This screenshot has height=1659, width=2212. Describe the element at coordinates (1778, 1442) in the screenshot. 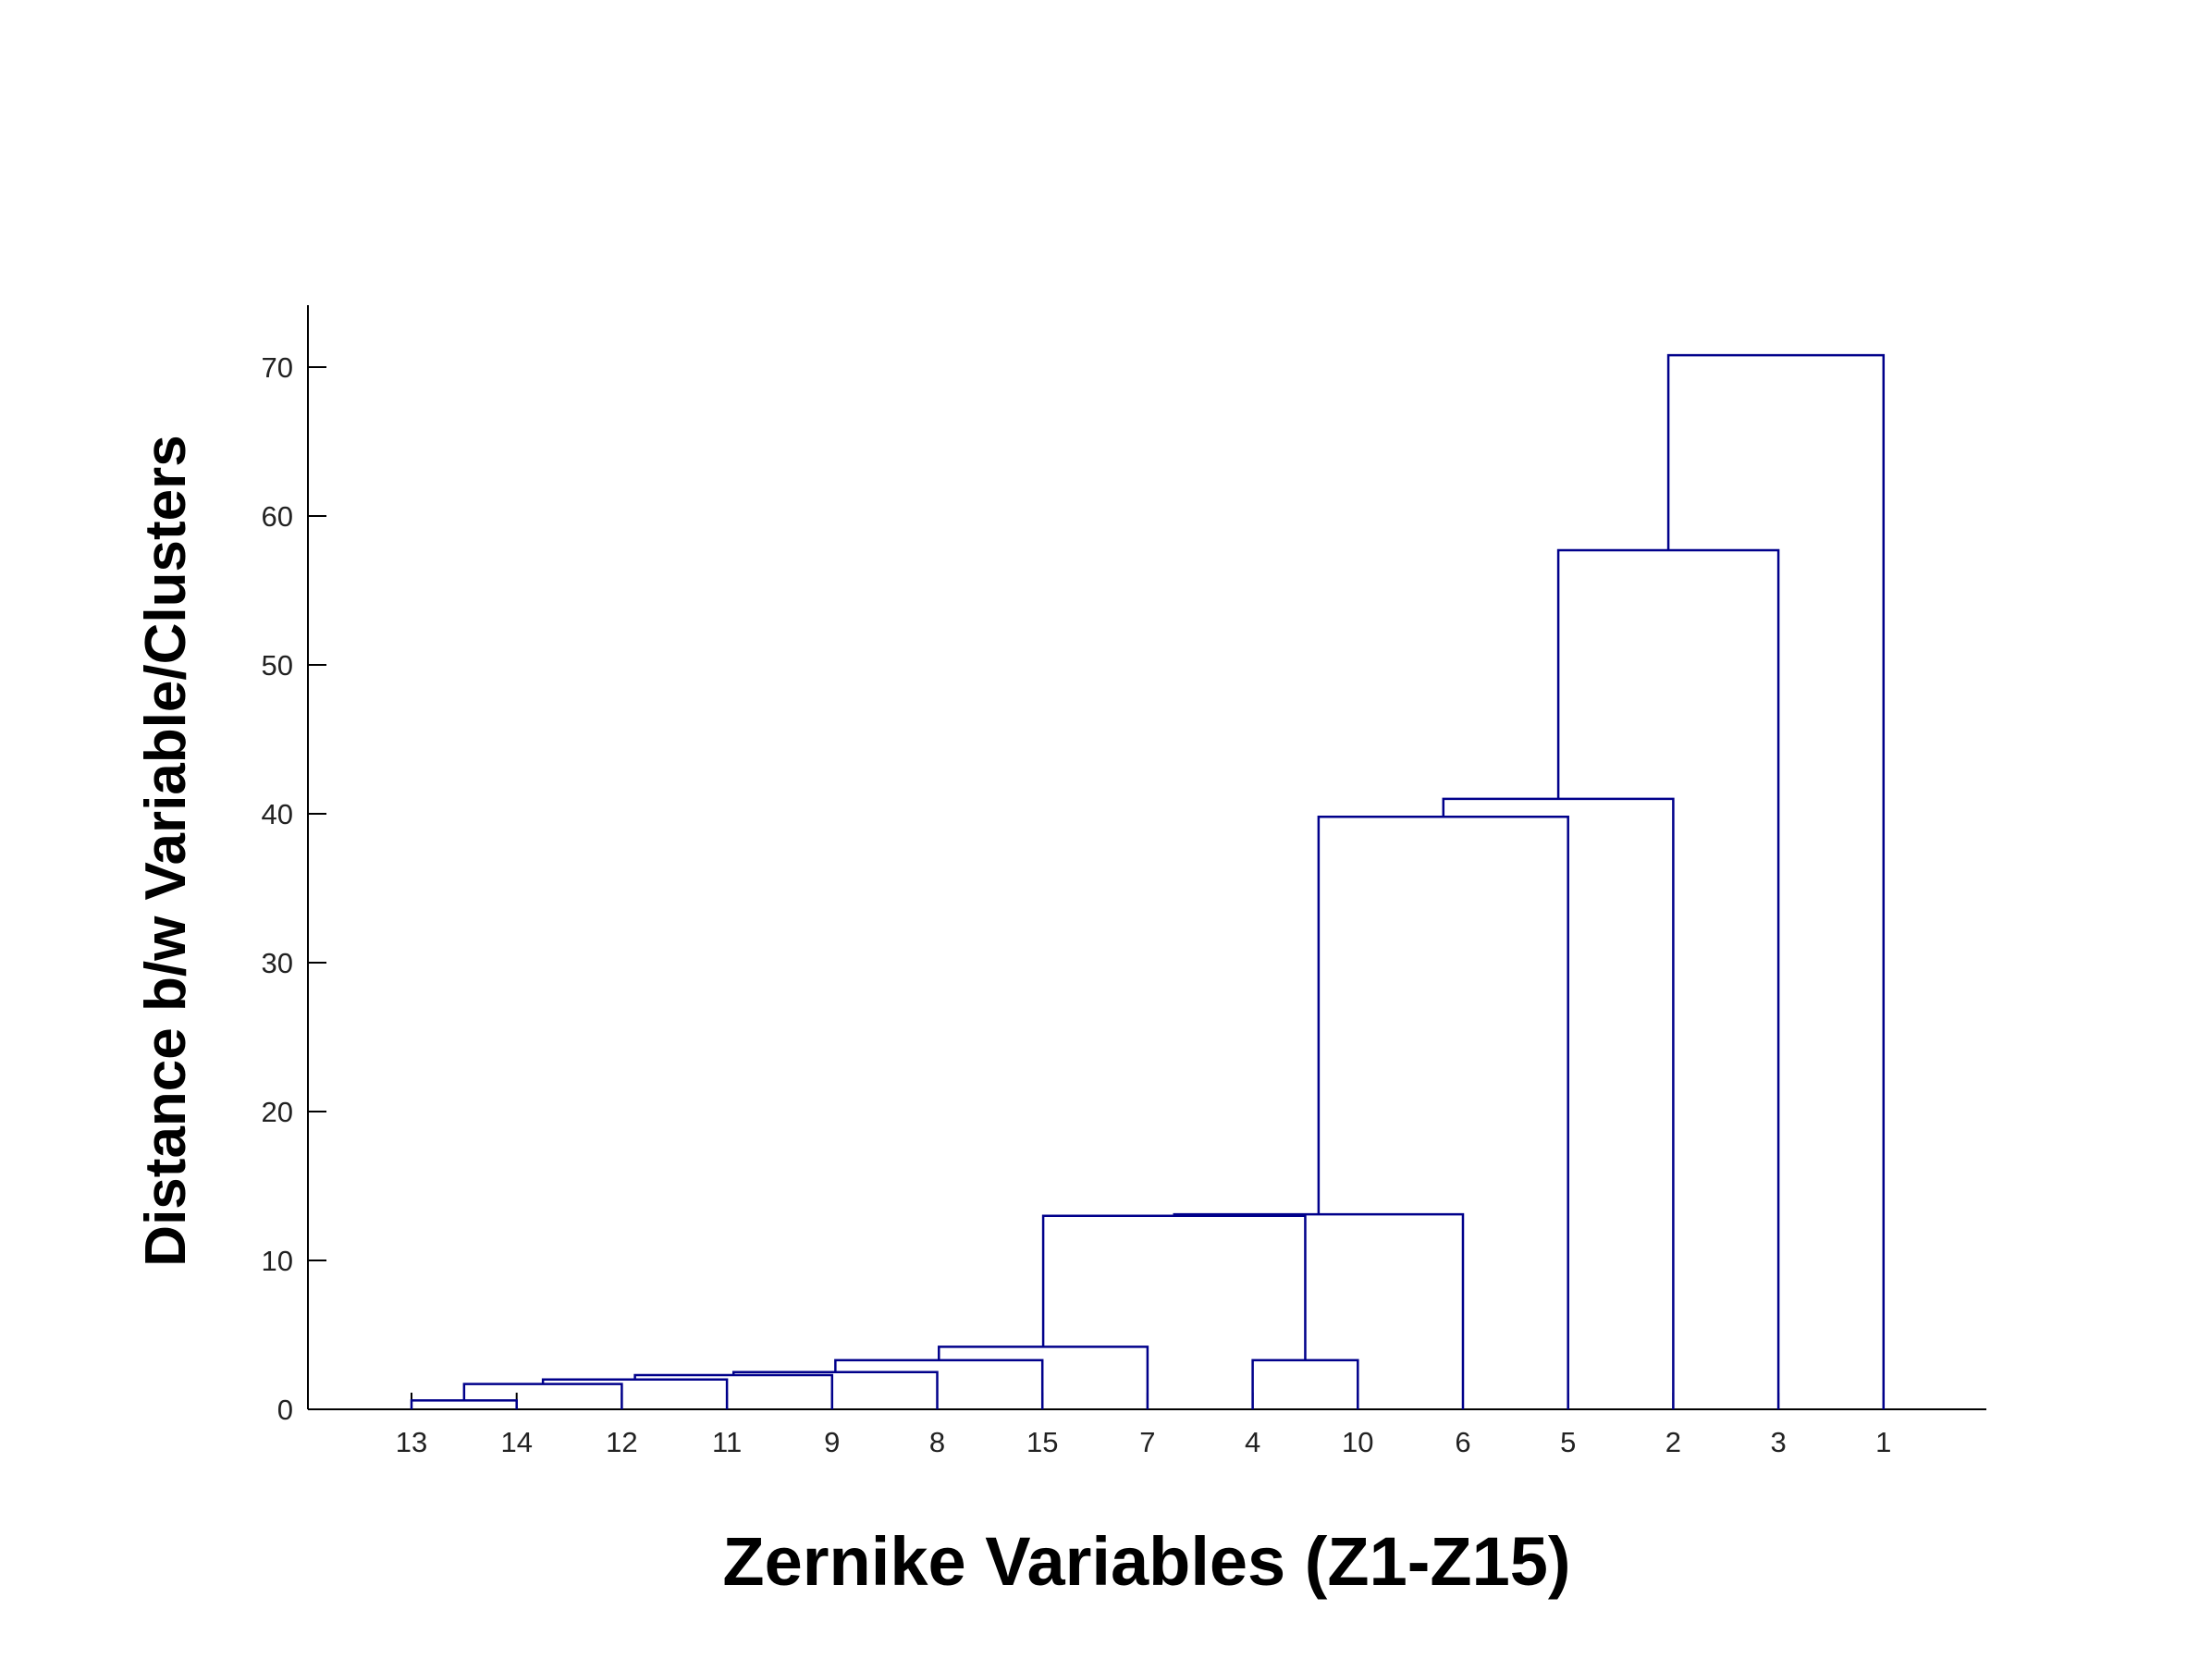

I see `x-tick-label: 3` at that location.